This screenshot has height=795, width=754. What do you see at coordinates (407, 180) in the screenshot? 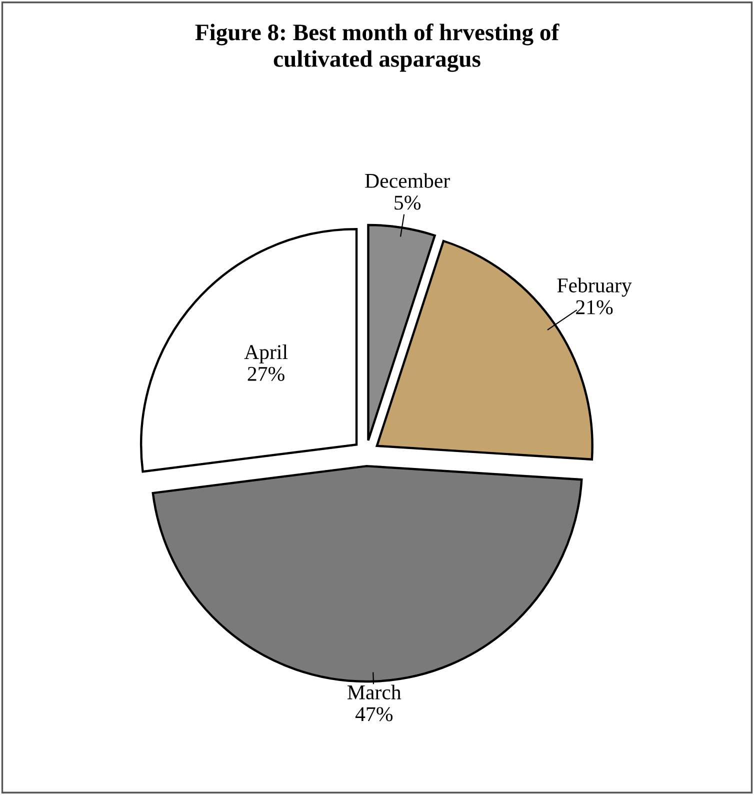
I see `slice-label: December` at bounding box center [407, 180].